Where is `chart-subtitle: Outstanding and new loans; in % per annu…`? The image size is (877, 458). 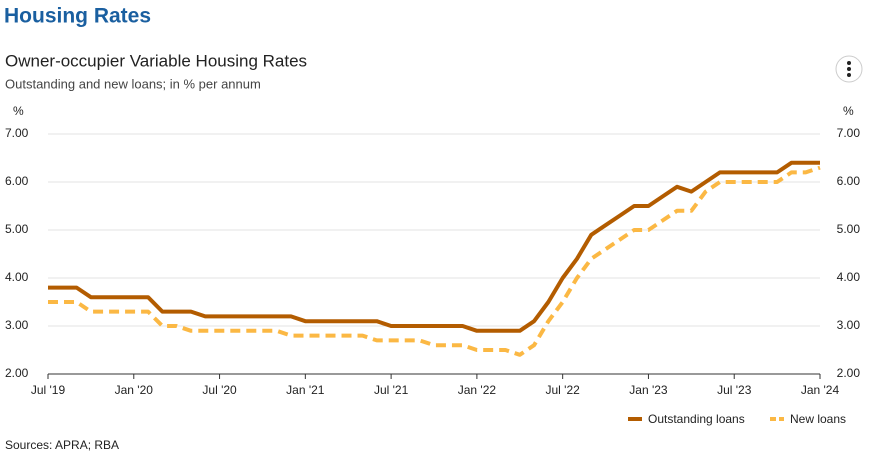
chart-subtitle: Outstanding and new loans; in % per annu… is located at coordinates (133, 83).